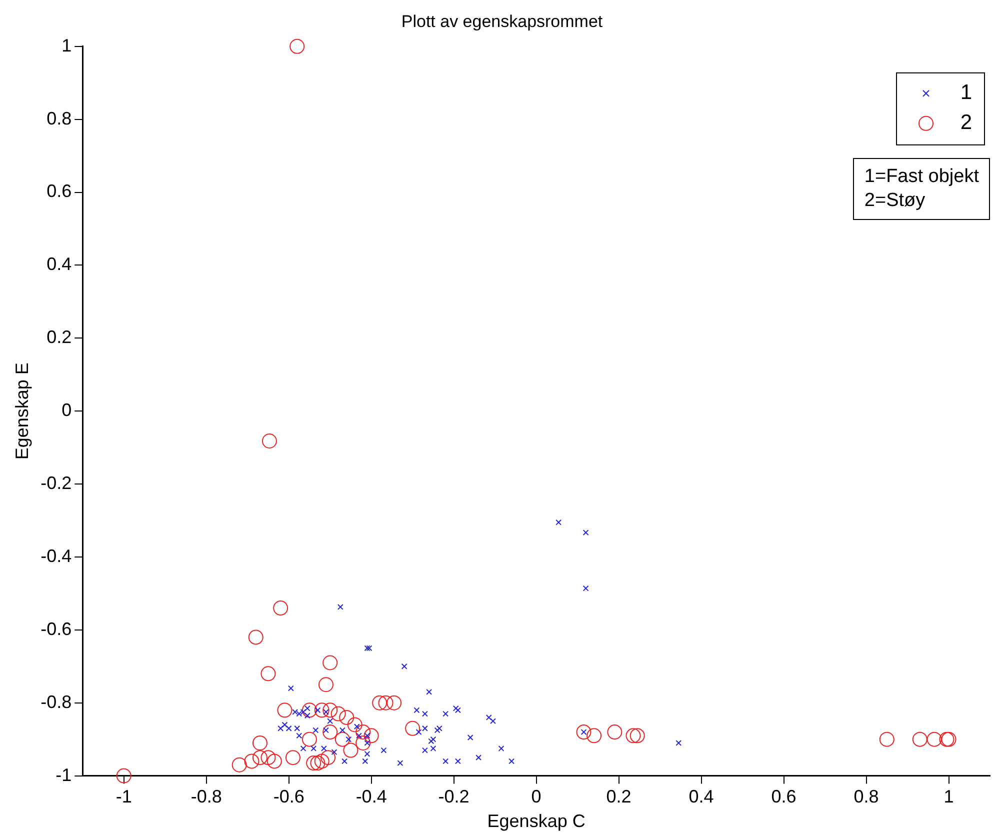 The width and height of the screenshot is (998, 833). Describe the element at coordinates (536, 821) in the screenshot. I see `x-axis-title: Egenskap C` at that location.